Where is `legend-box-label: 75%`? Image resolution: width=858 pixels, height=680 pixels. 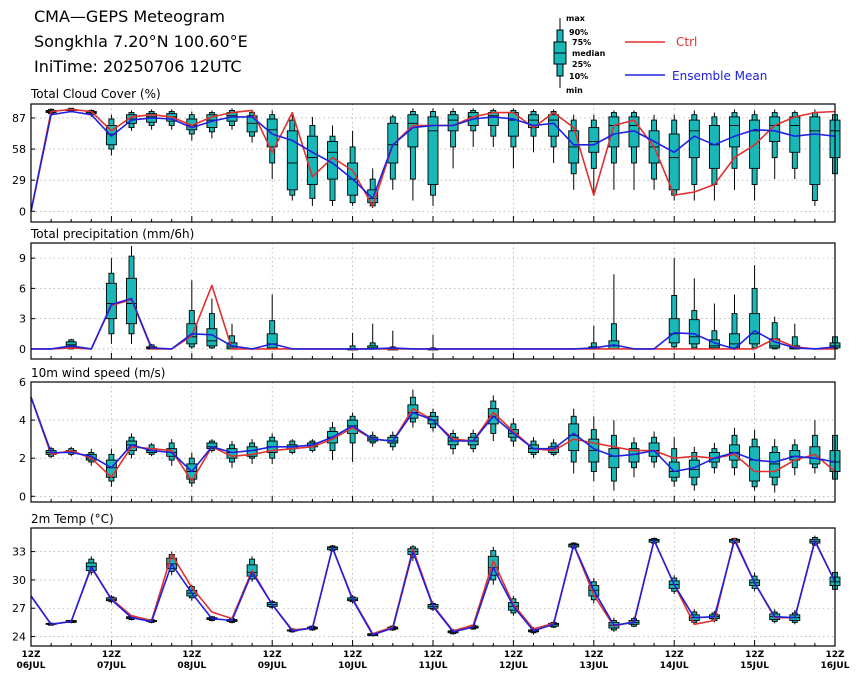
legend-box-label: 75% is located at coordinates (581, 42).